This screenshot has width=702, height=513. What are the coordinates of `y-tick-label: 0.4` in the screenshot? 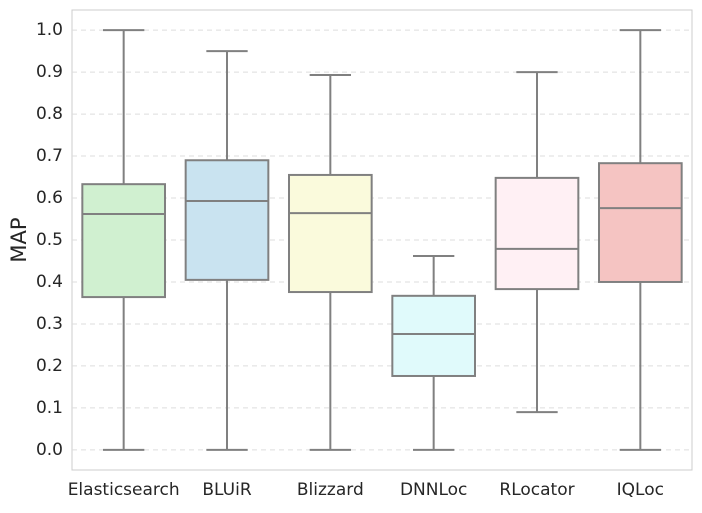 It's located at (49, 282).